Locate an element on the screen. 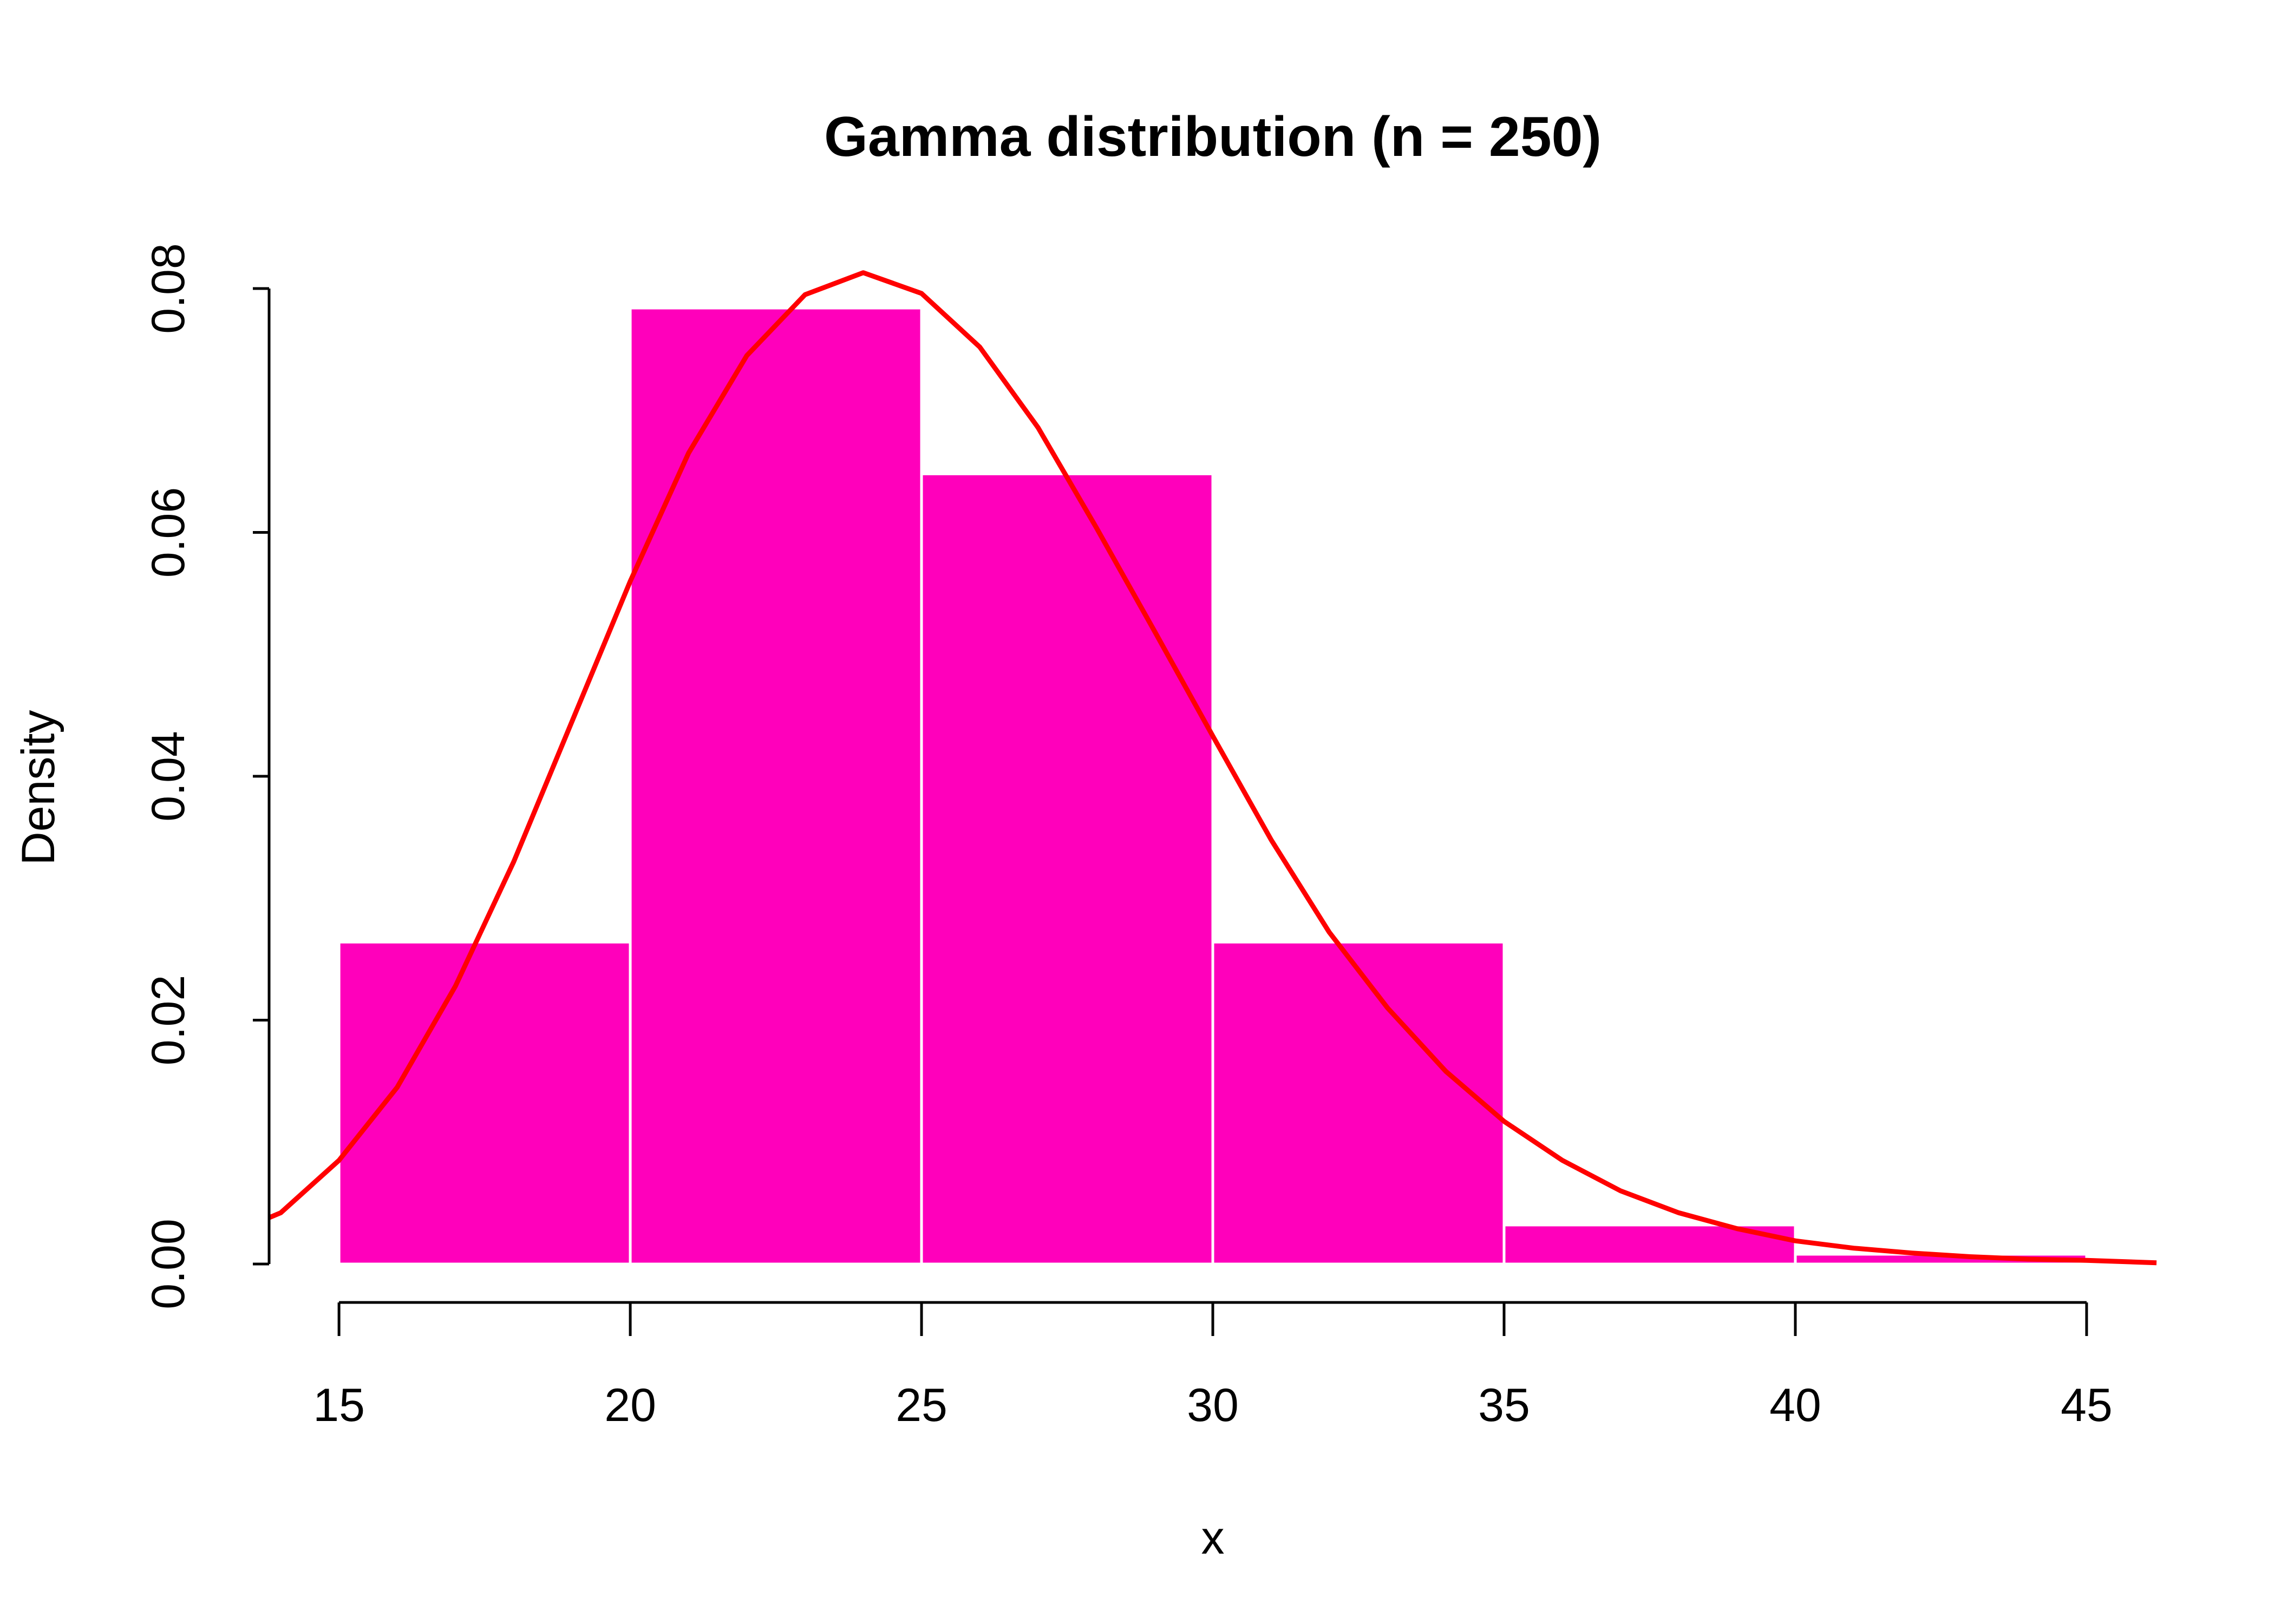  chart-title: Gamma distribution (n = 250) is located at coordinates (1213, 137).